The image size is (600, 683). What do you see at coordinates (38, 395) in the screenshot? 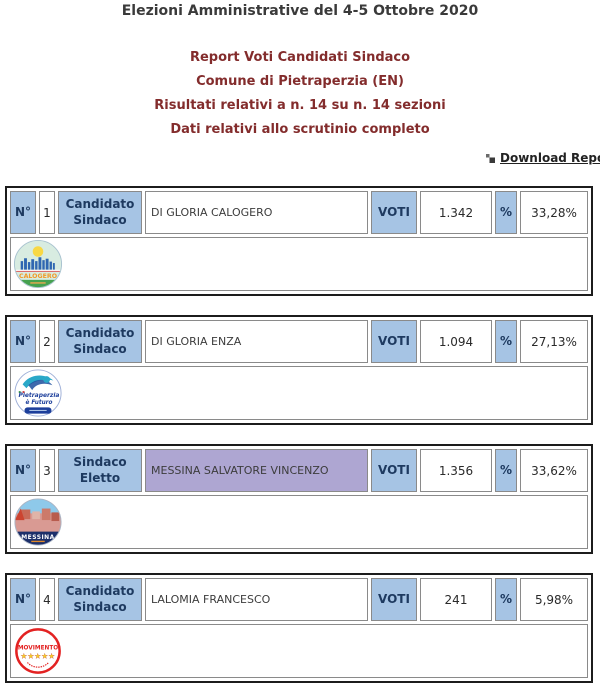
I see `svg-text: Pietraperzia` at bounding box center [38, 395].